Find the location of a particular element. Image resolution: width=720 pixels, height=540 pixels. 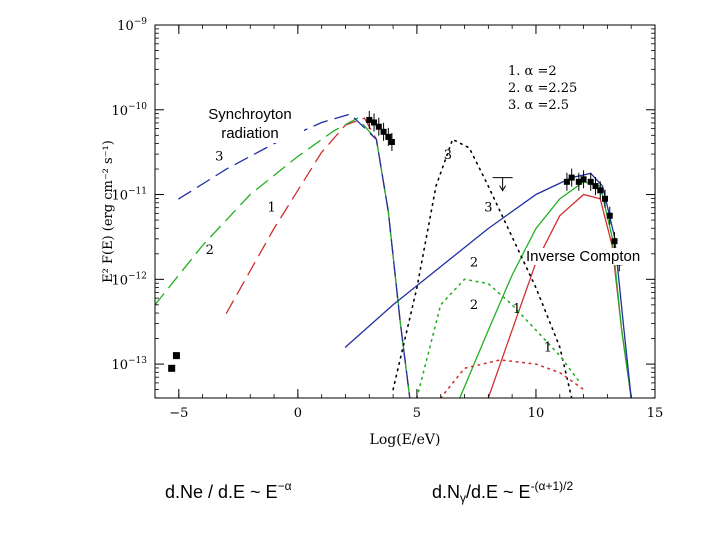

x-tick-label: 15 is located at coordinates (655, 413).